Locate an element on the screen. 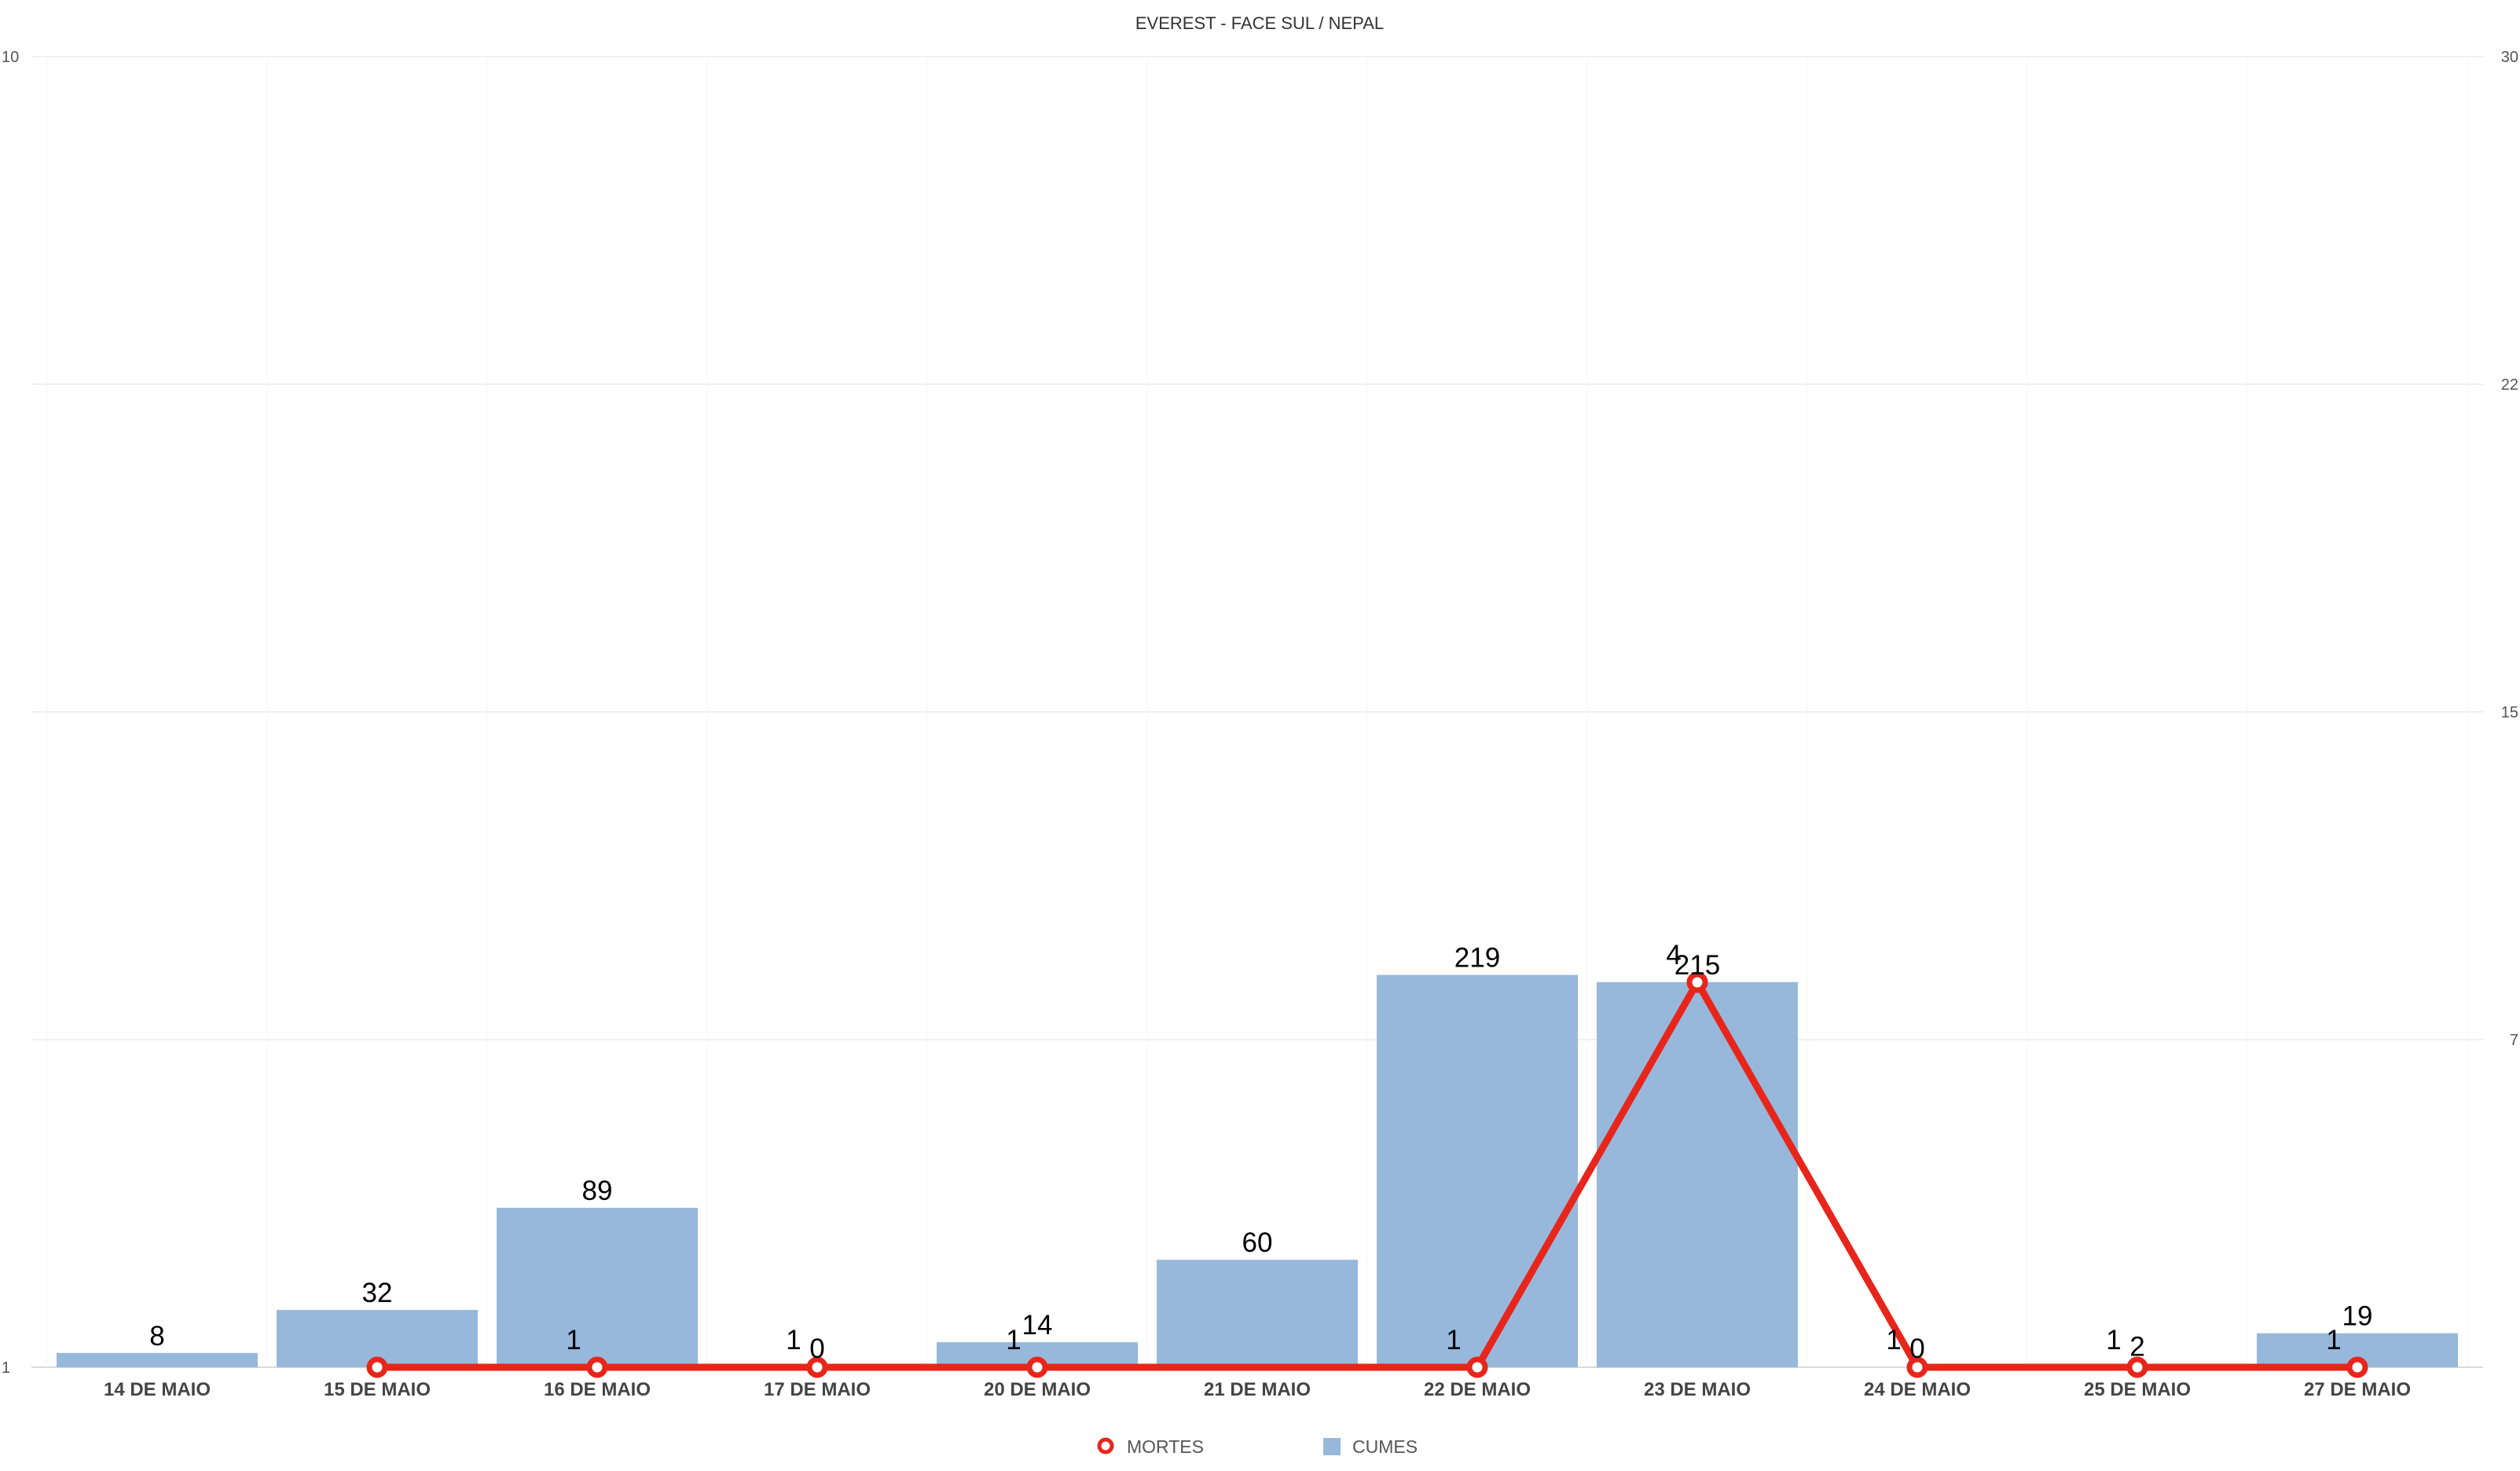  y-tick-right: 22 is located at coordinates (2509, 385).